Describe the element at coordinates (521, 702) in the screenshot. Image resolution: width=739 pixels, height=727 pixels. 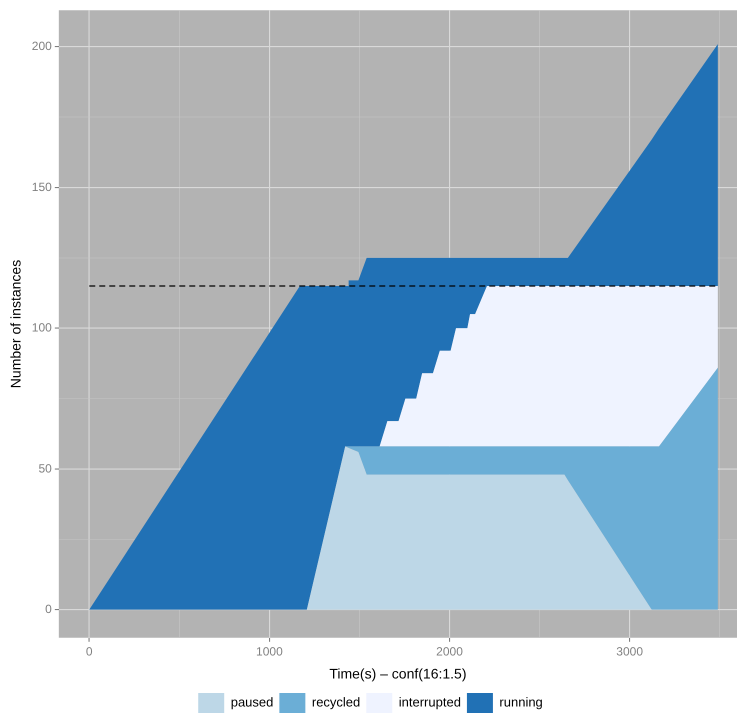
I see `legend-label: running` at that location.